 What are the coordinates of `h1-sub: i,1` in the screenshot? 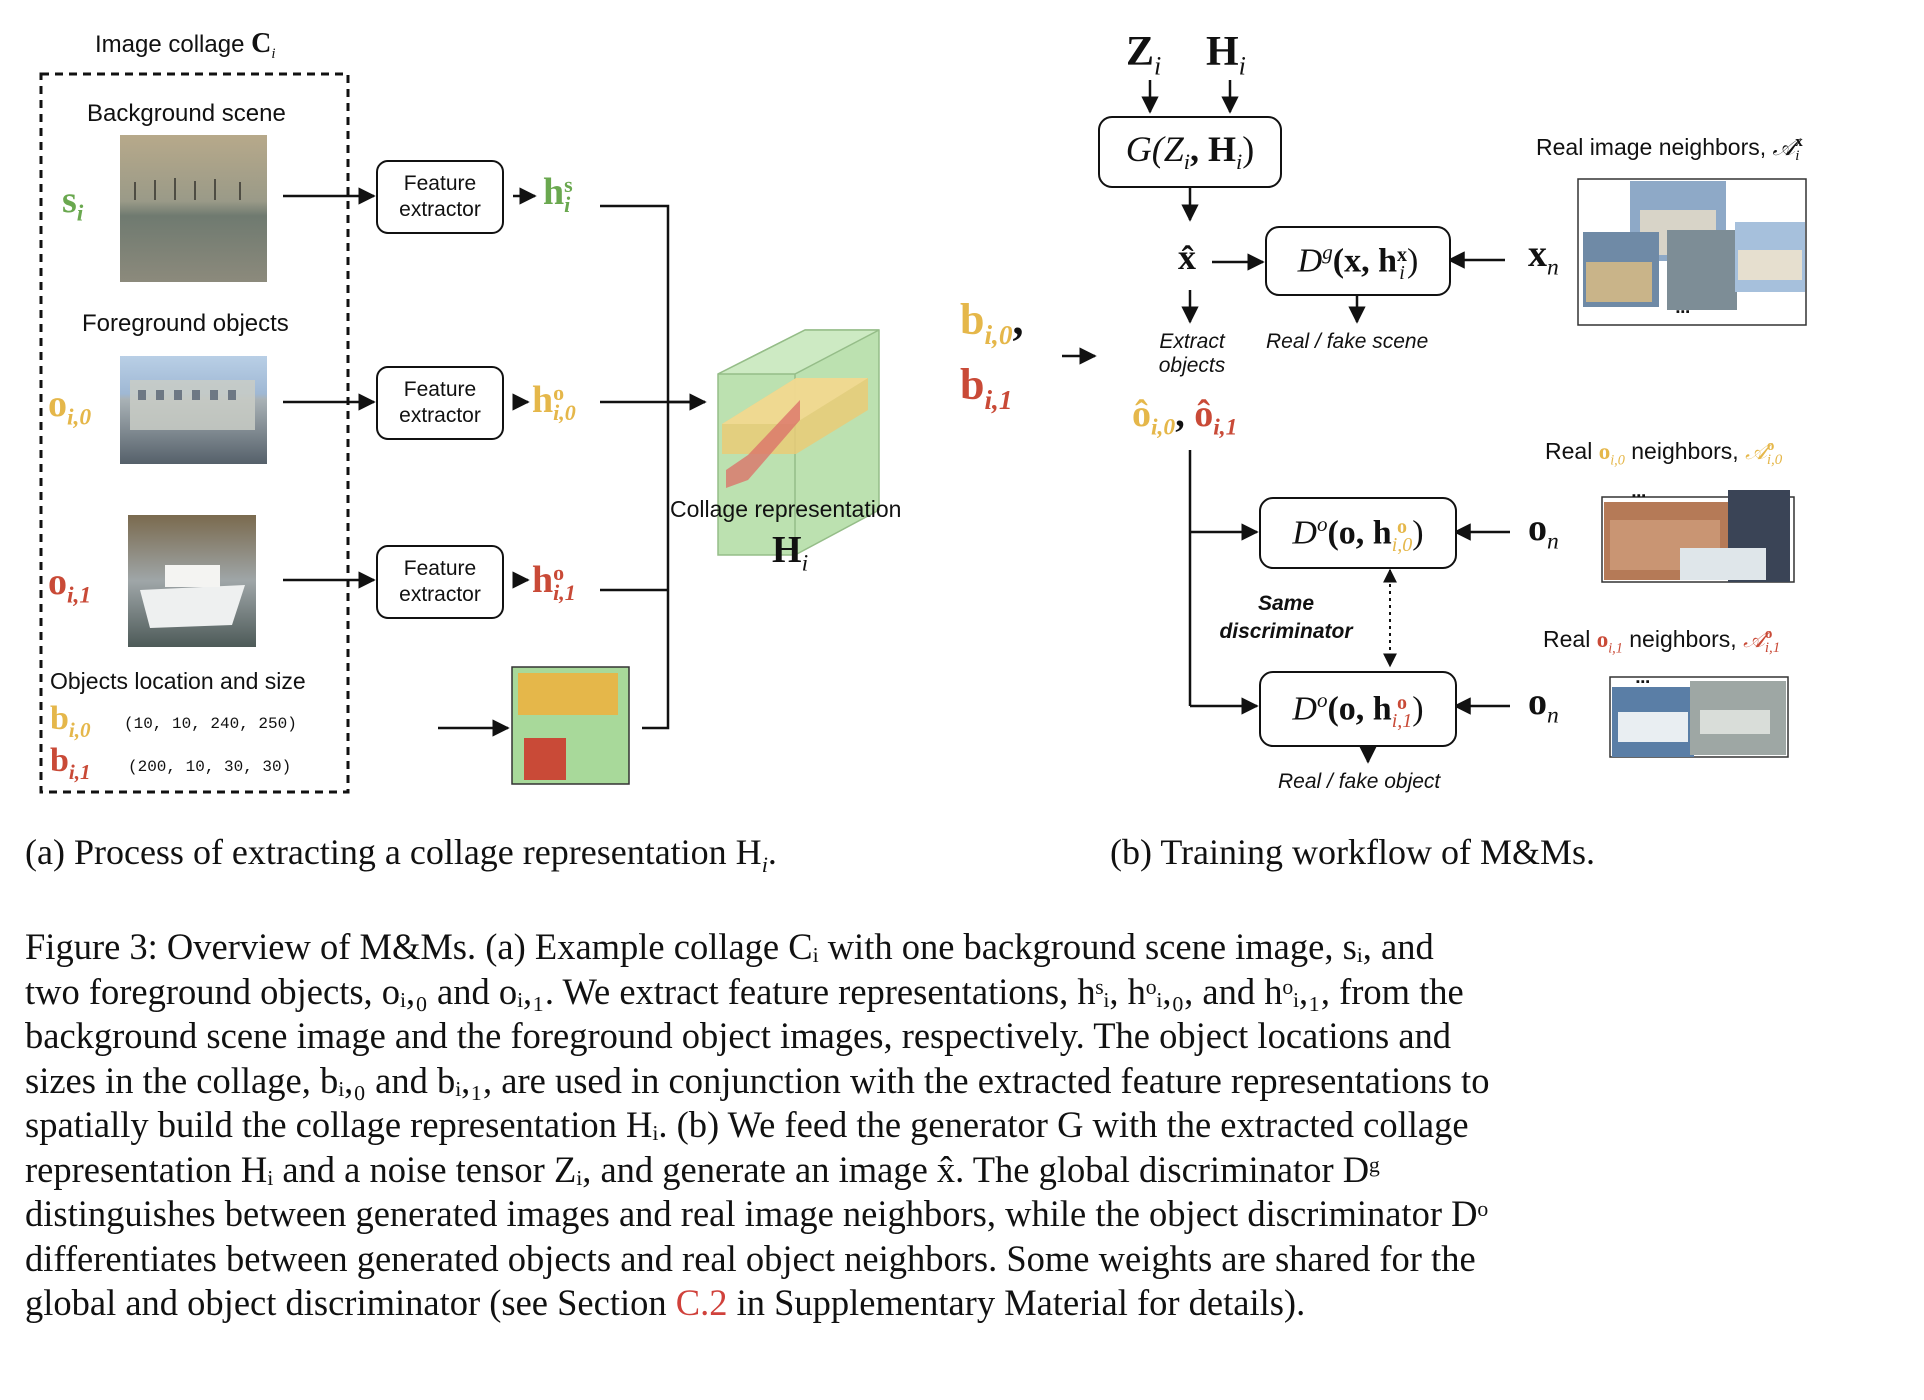 It's located at (564, 593).